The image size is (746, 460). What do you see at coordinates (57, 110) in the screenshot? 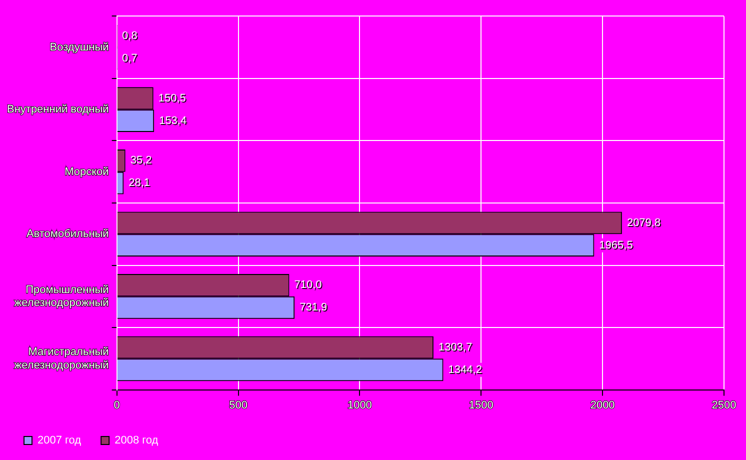
I see `y-tick-label: Внутренний водный` at bounding box center [57, 110].